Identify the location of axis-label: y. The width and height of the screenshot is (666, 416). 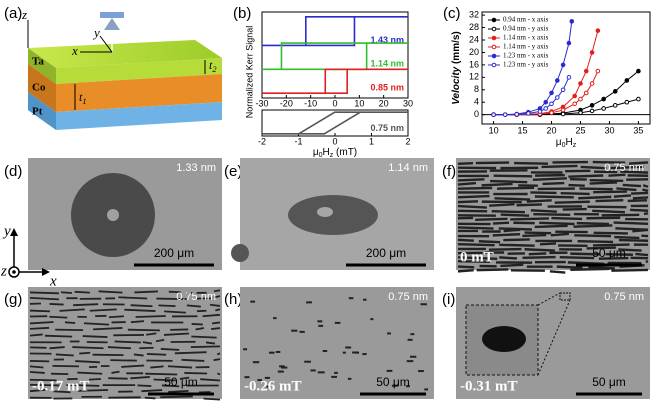
(96, 32).